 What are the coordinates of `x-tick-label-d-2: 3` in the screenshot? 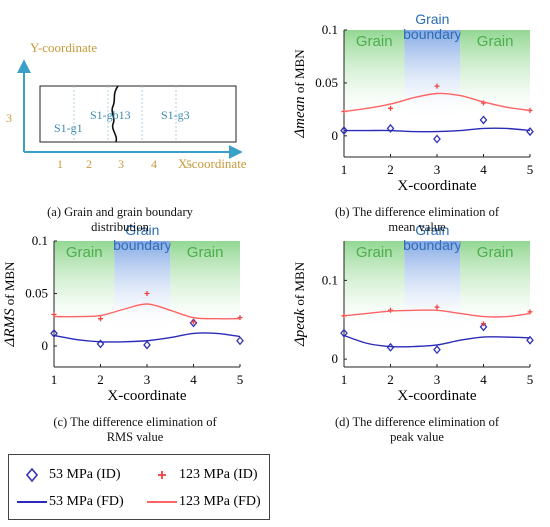 It's located at (437, 379).